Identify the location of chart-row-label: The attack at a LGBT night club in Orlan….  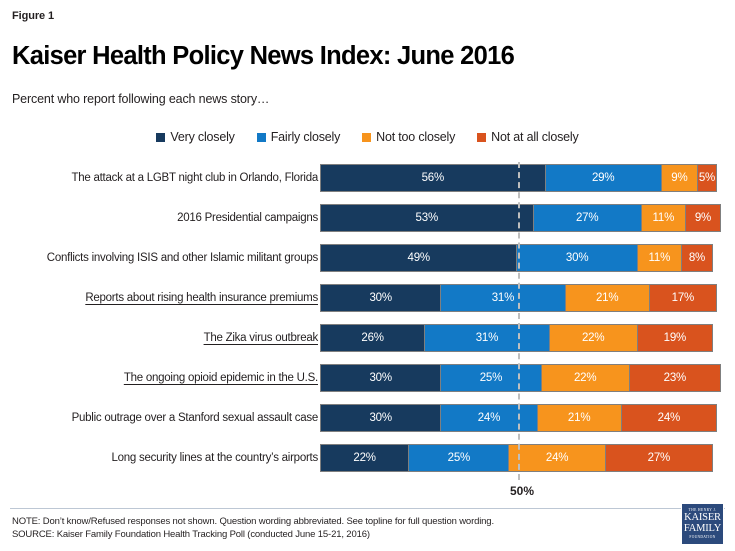
(194, 178).